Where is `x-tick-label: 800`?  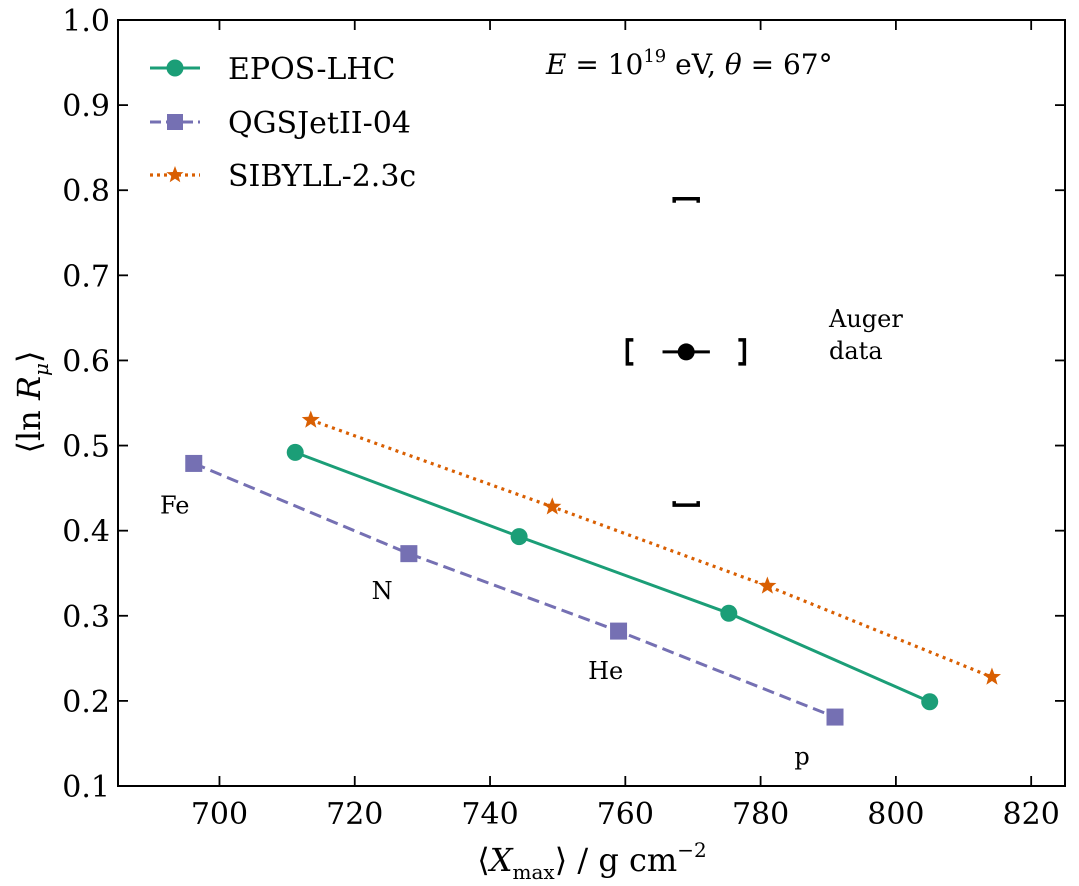
x-tick-label: 800 is located at coordinates (895, 814).